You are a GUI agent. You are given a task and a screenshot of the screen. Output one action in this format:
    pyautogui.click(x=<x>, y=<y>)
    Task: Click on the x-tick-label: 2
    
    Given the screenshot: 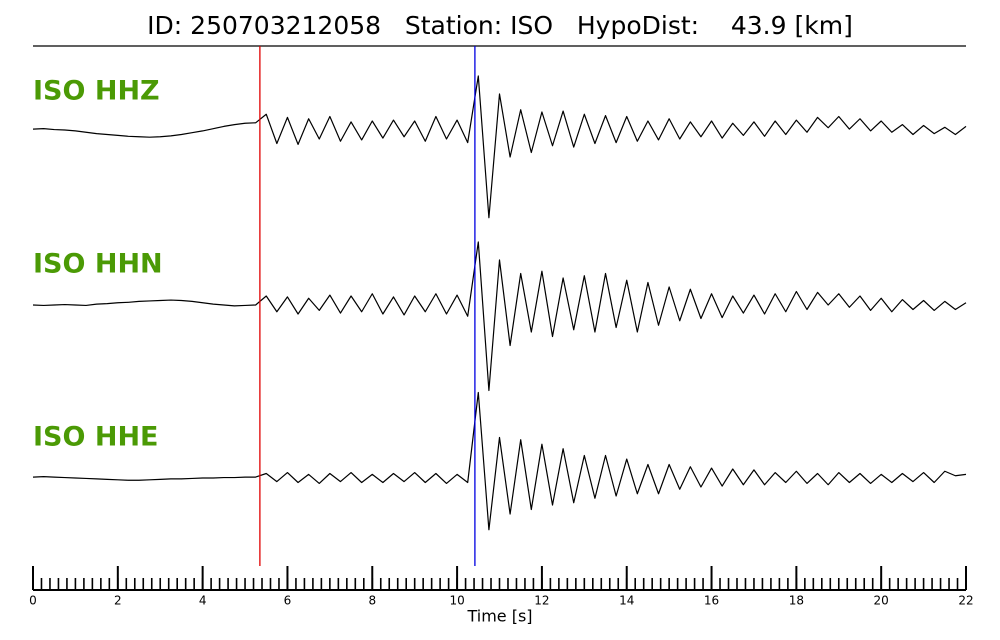 What is the action you would take?
    pyautogui.click(x=118, y=601)
    